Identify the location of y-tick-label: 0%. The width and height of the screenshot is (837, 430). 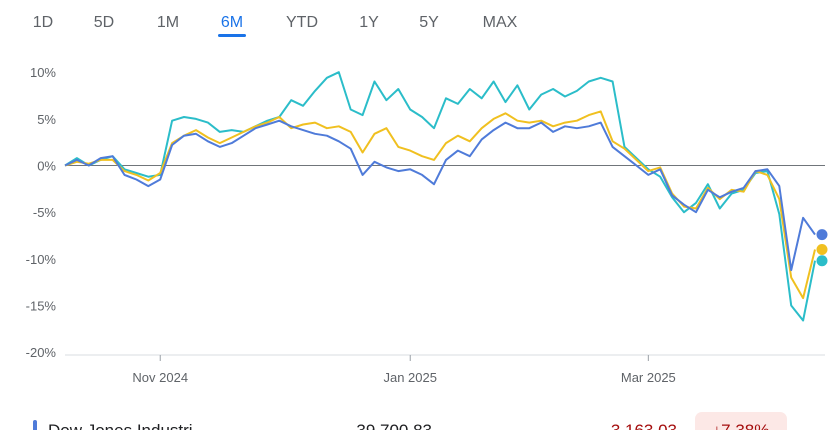
(46, 166).